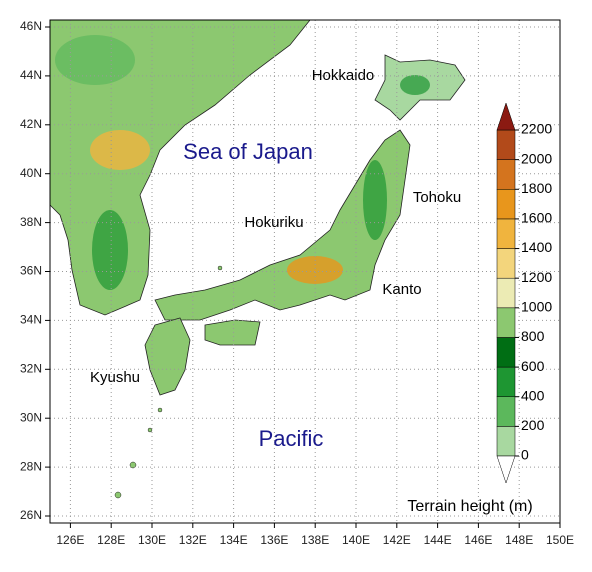  I want to click on colorbar-tick-label: 2000, so click(536, 158).